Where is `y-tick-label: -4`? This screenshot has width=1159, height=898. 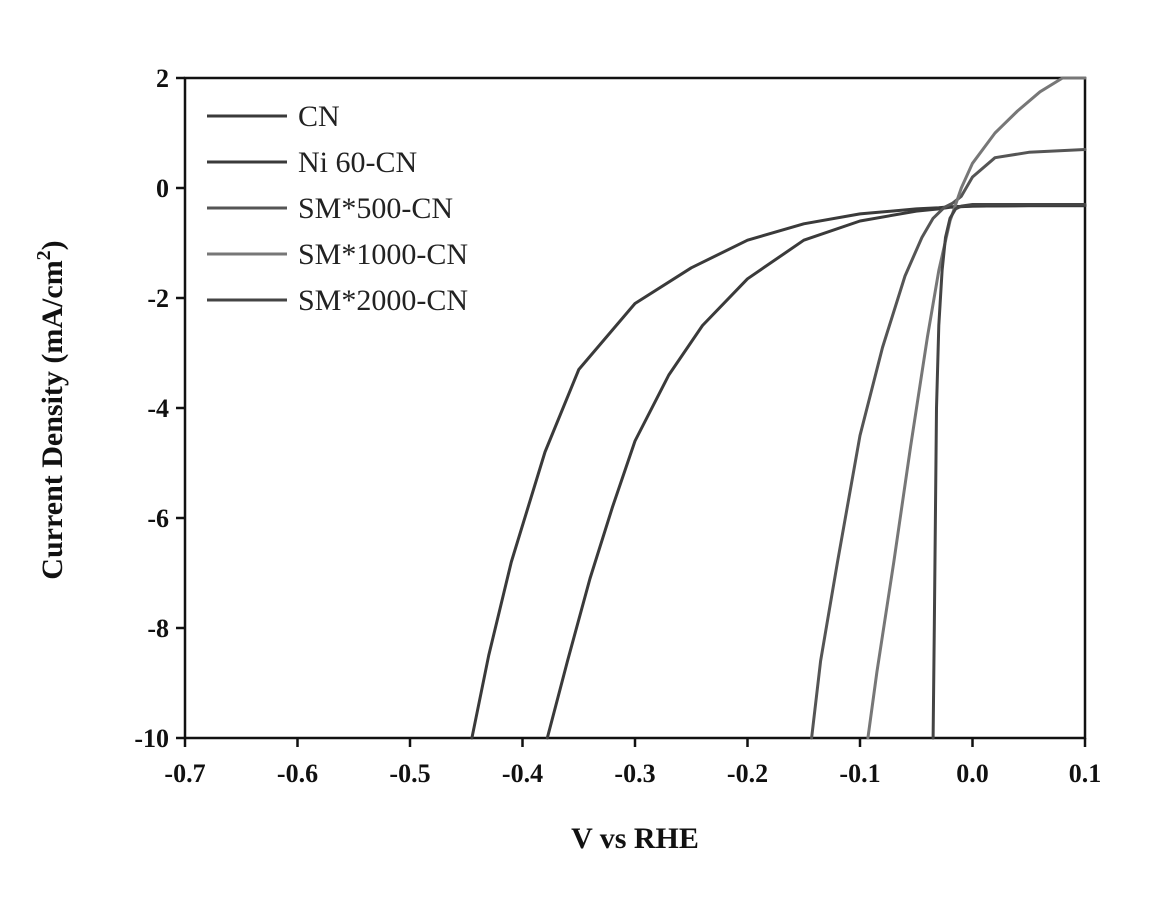 y-tick-label: -4 is located at coordinates (158, 408).